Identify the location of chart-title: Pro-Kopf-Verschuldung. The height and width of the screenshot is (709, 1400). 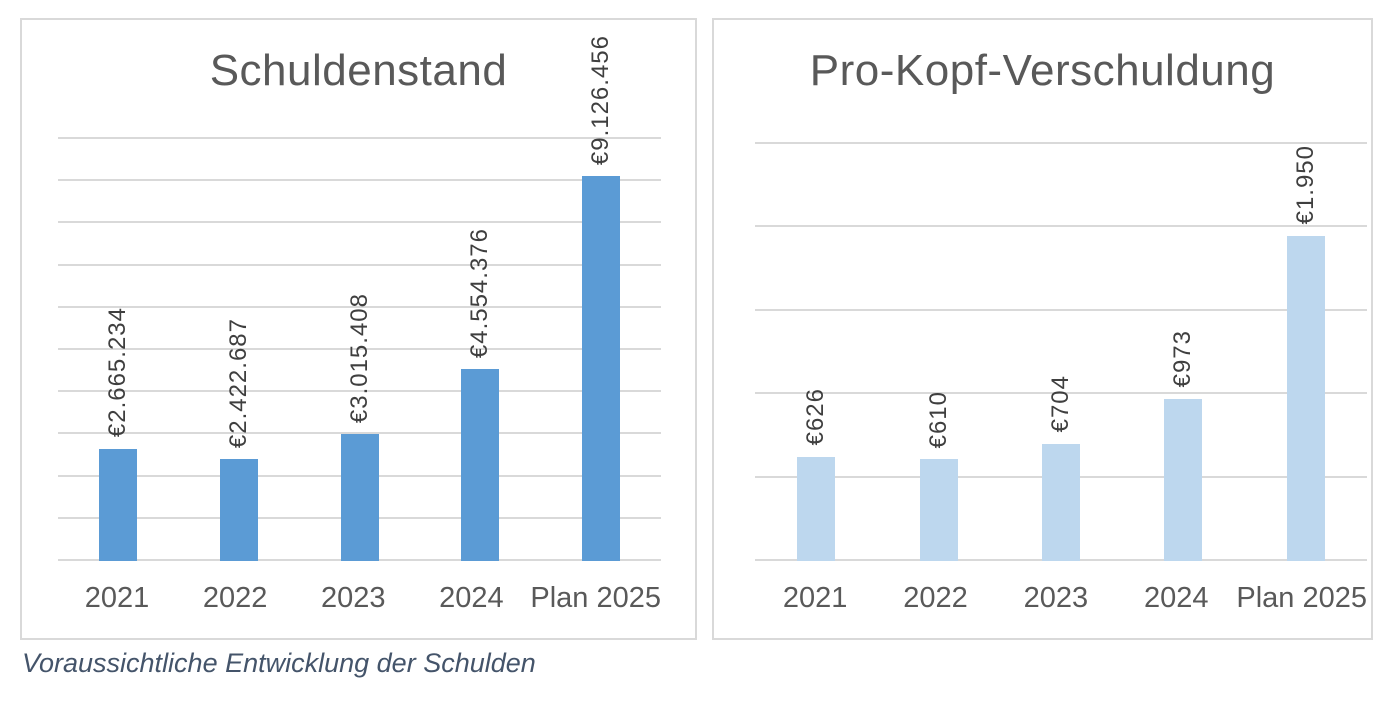
(1042, 70).